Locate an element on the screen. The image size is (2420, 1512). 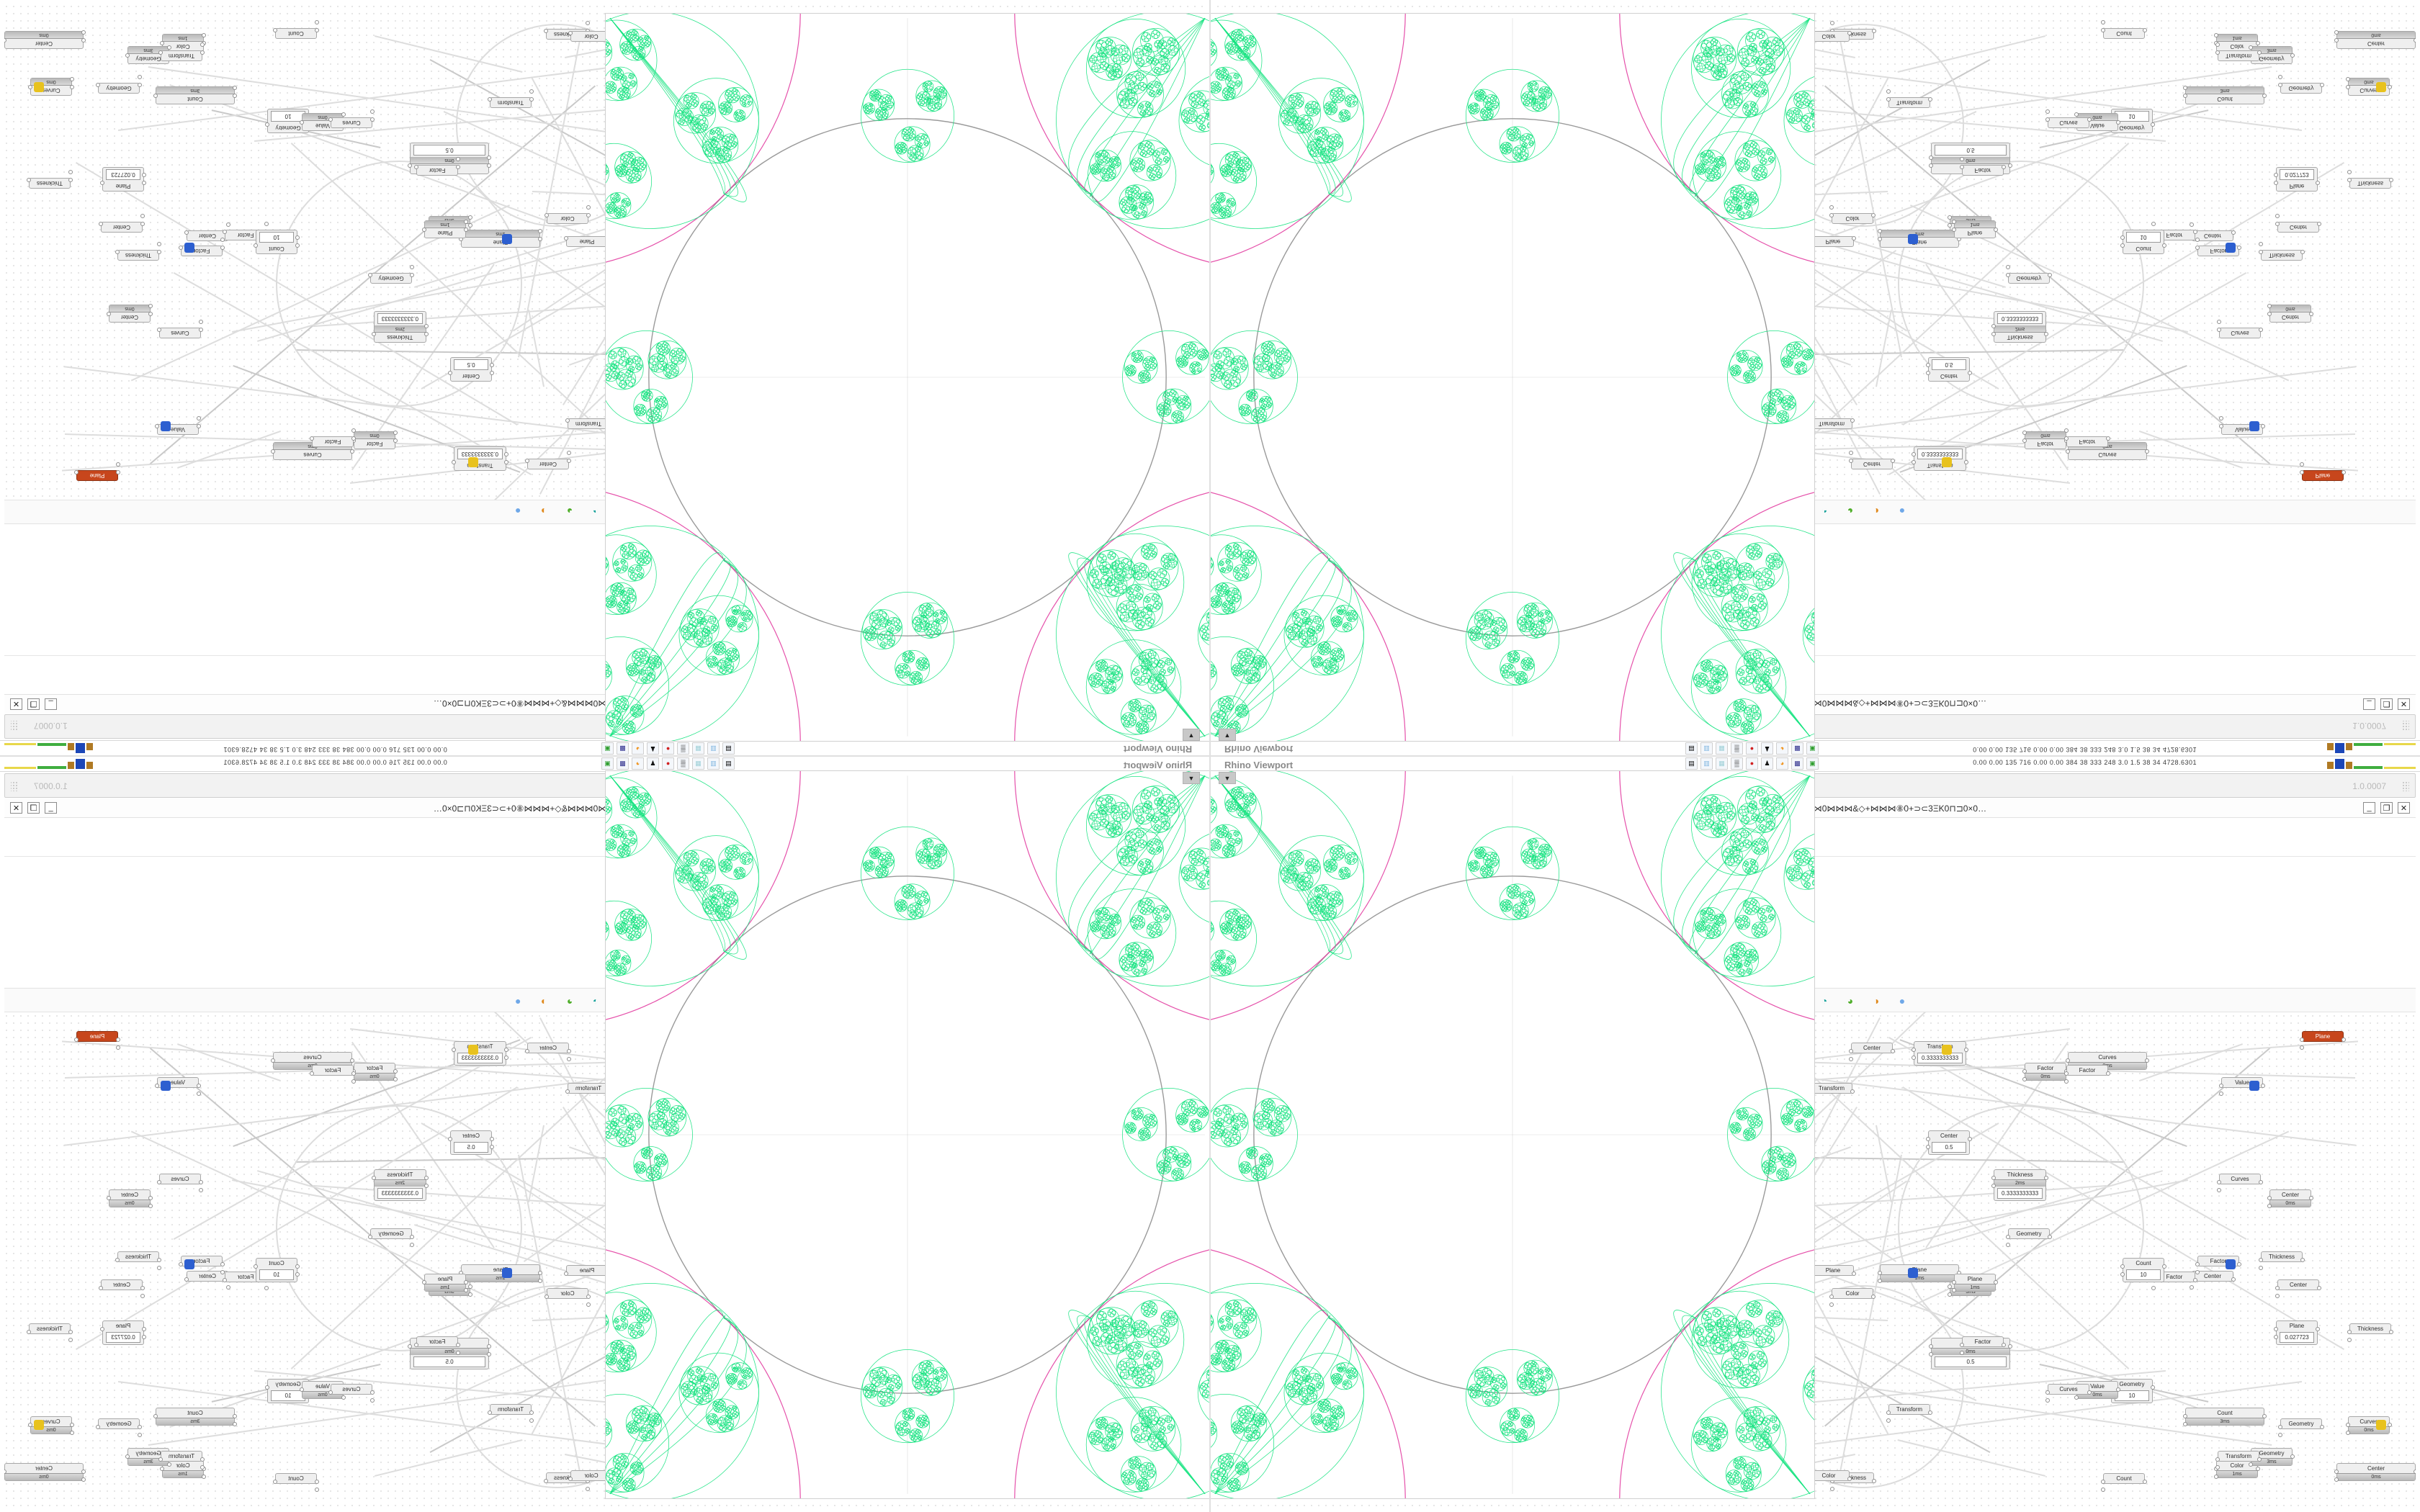
gh-component: Plane 0.027723 is located at coordinates (2297, 179).